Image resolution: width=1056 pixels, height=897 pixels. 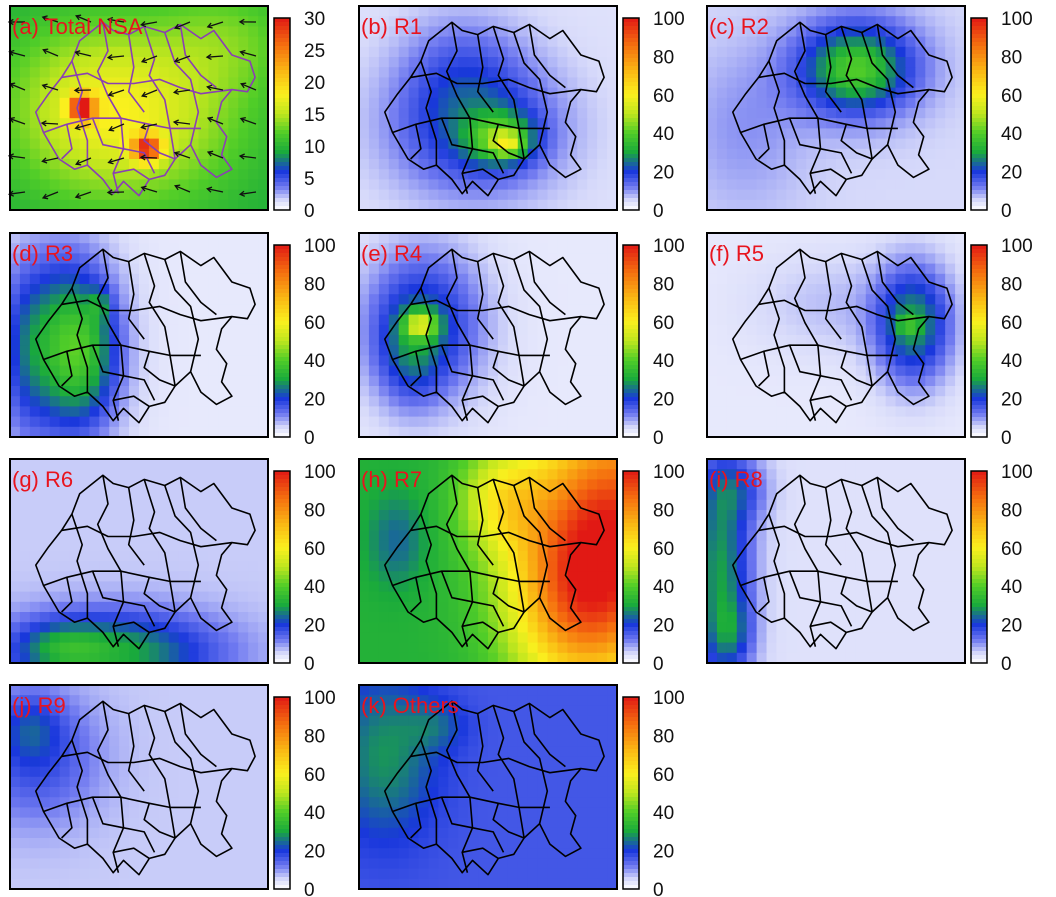 I want to click on wind-arrow-head, so click(x=242, y=193).